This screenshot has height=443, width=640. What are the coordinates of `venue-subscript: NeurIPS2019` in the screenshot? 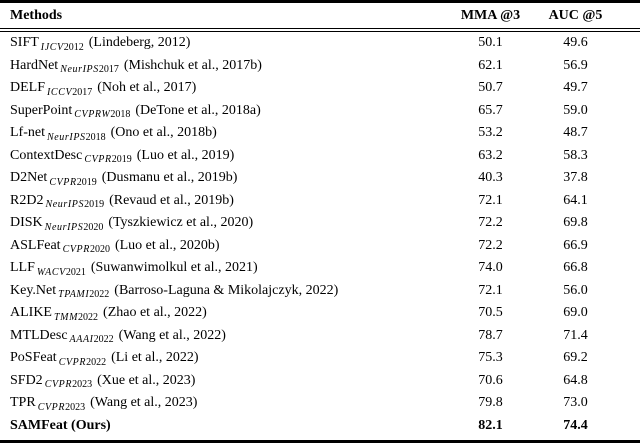 It's located at (74, 204).